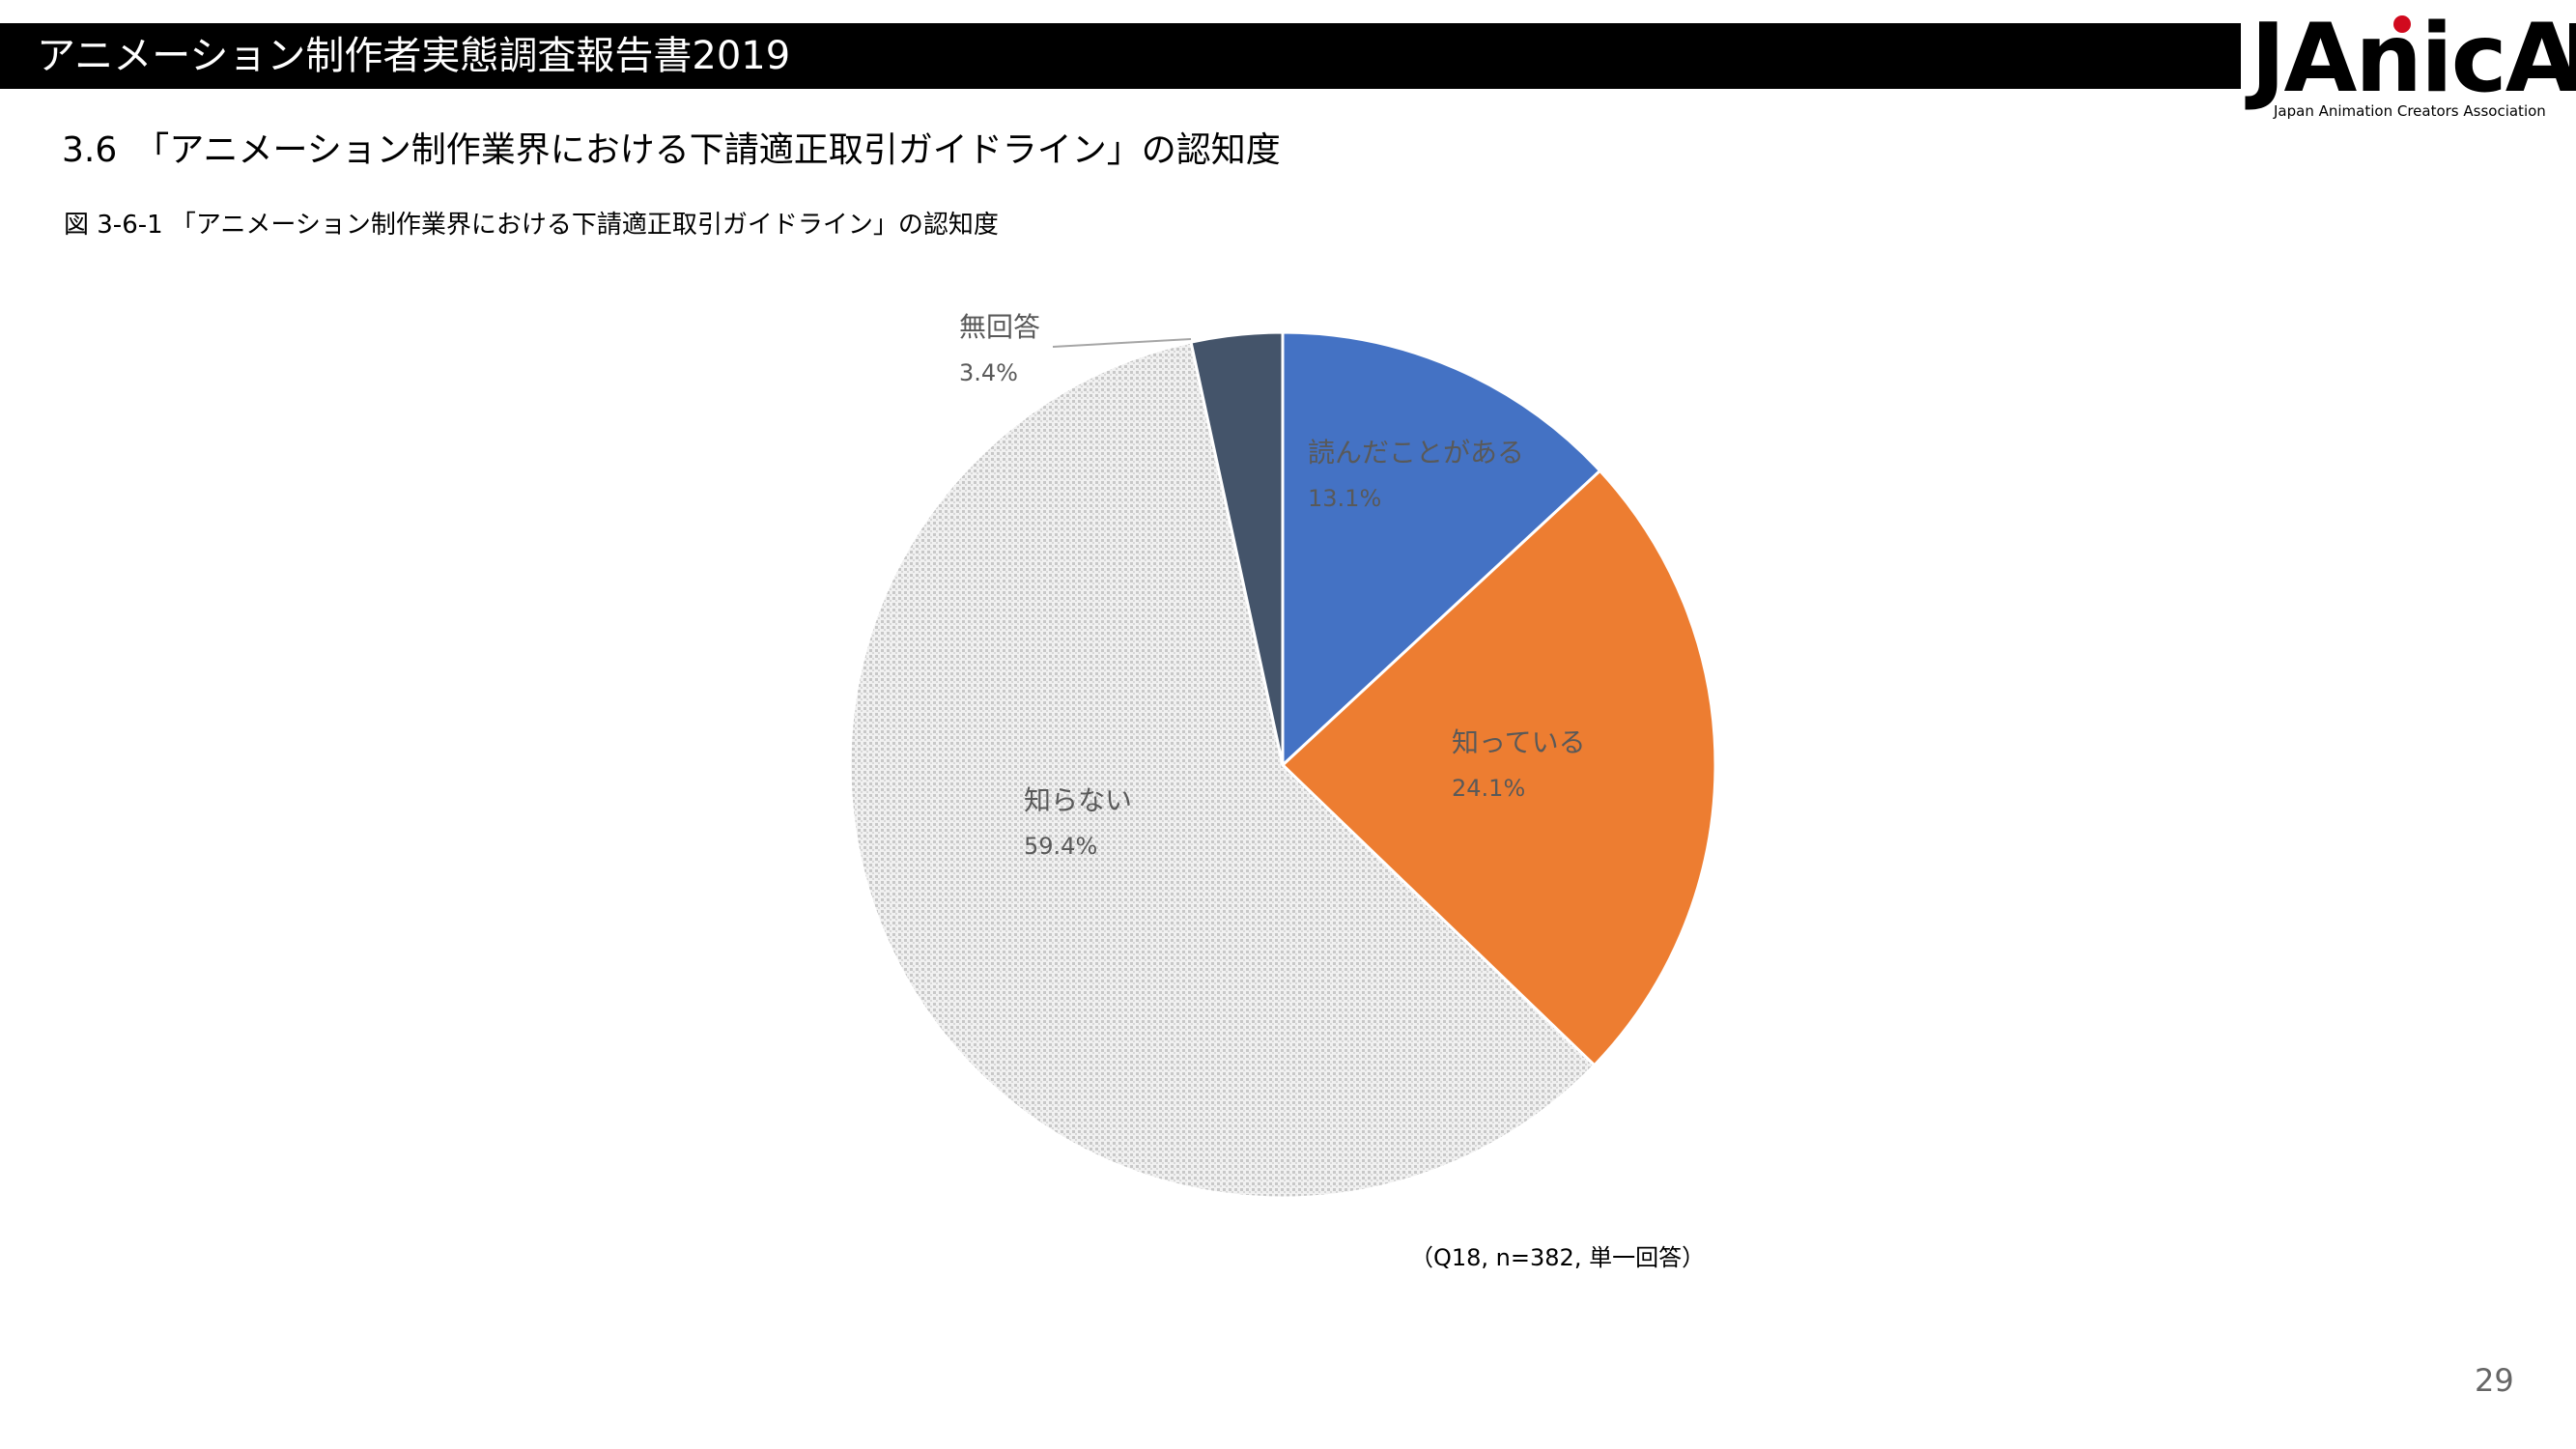 The width and height of the screenshot is (2576, 1449). What do you see at coordinates (2494, 1380) in the screenshot?
I see `page-number: 29` at bounding box center [2494, 1380].